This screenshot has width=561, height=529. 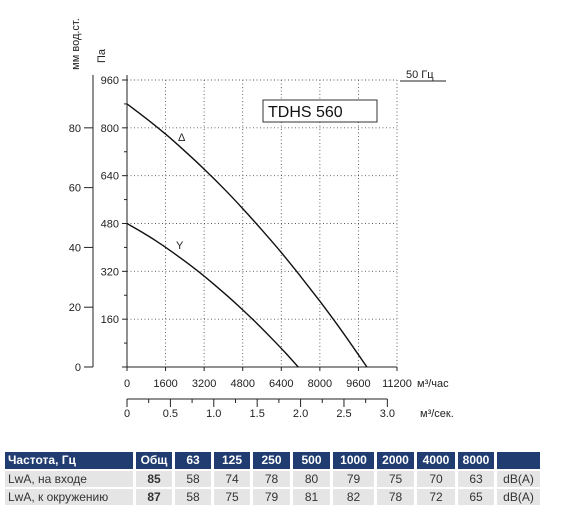 What do you see at coordinates (69, 479) in the screenshot?
I see `row-label: LwA, на входе` at bounding box center [69, 479].